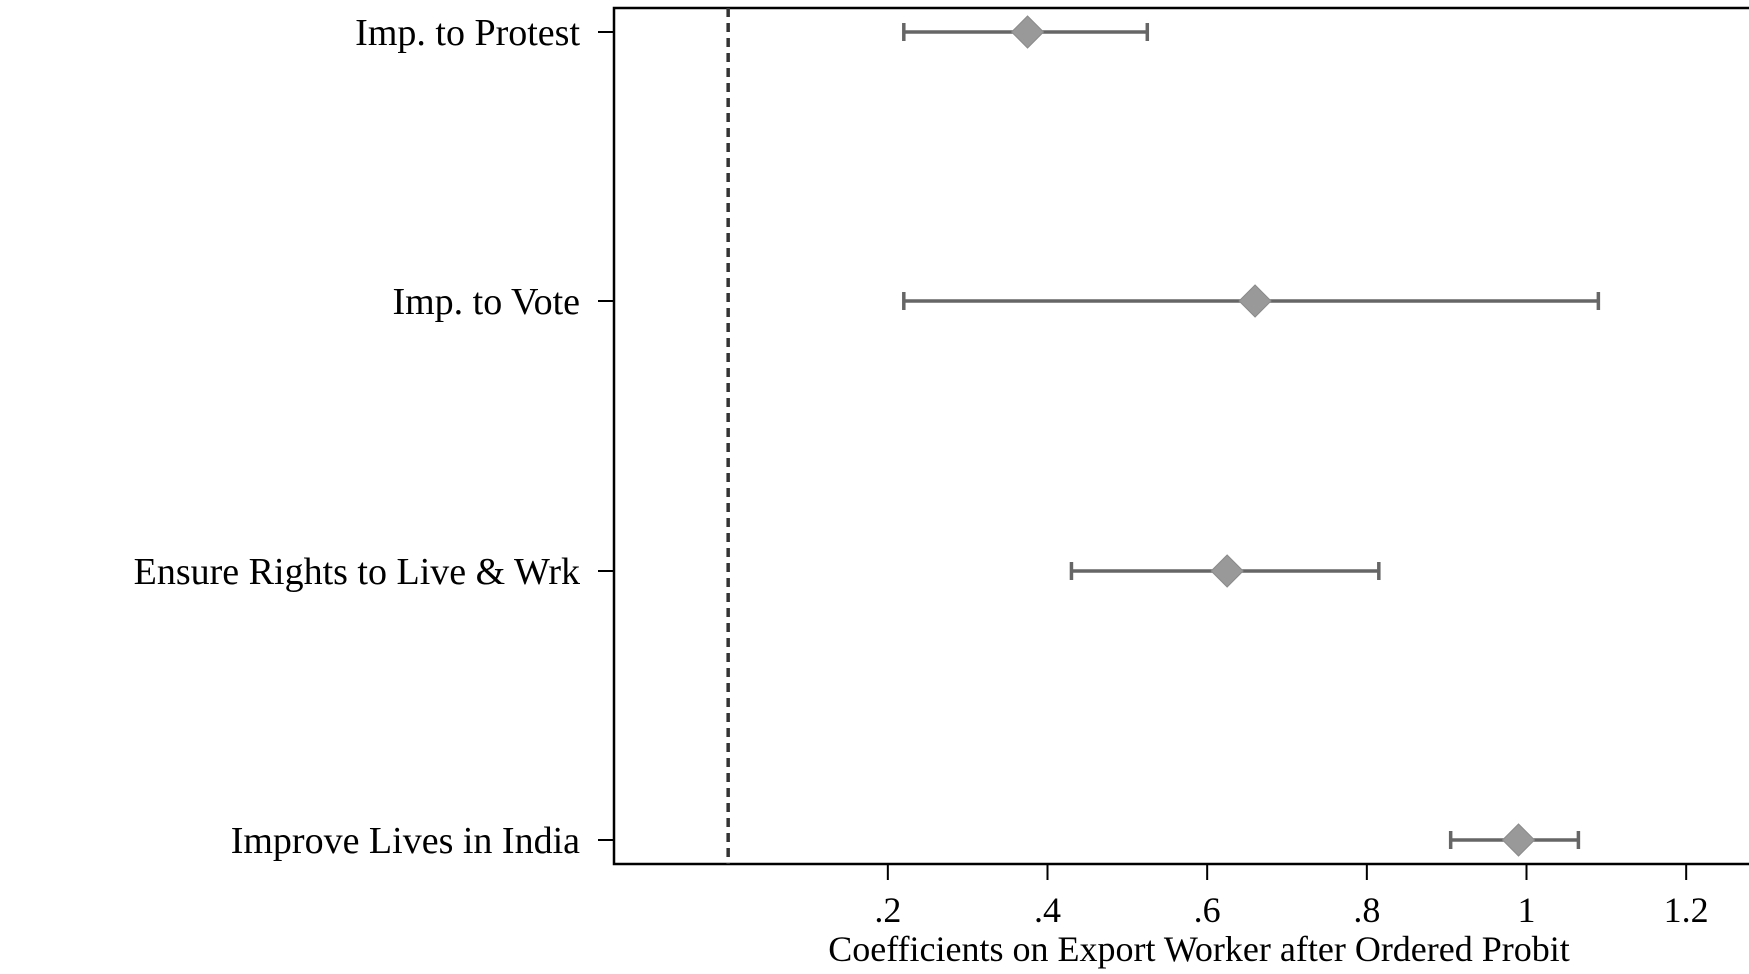 The height and width of the screenshot is (974, 1749). Describe the element at coordinates (887, 910) in the screenshot. I see `x-tick-label: .2` at that location.